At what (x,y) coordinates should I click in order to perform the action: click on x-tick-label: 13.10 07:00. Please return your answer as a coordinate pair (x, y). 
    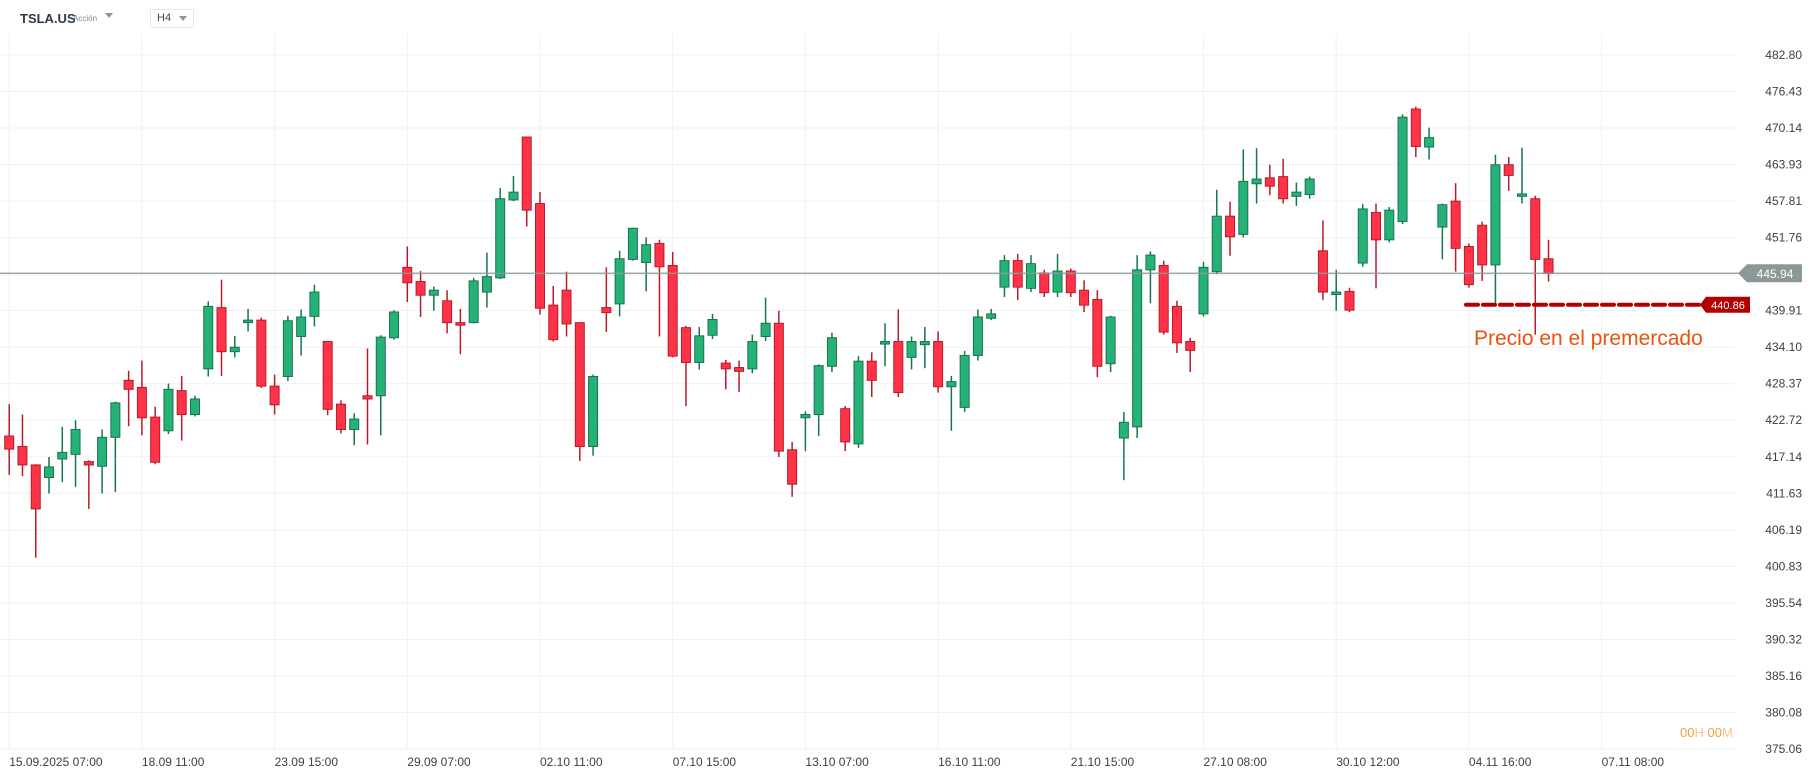
    Looking at the image, I should click on (837, 762).